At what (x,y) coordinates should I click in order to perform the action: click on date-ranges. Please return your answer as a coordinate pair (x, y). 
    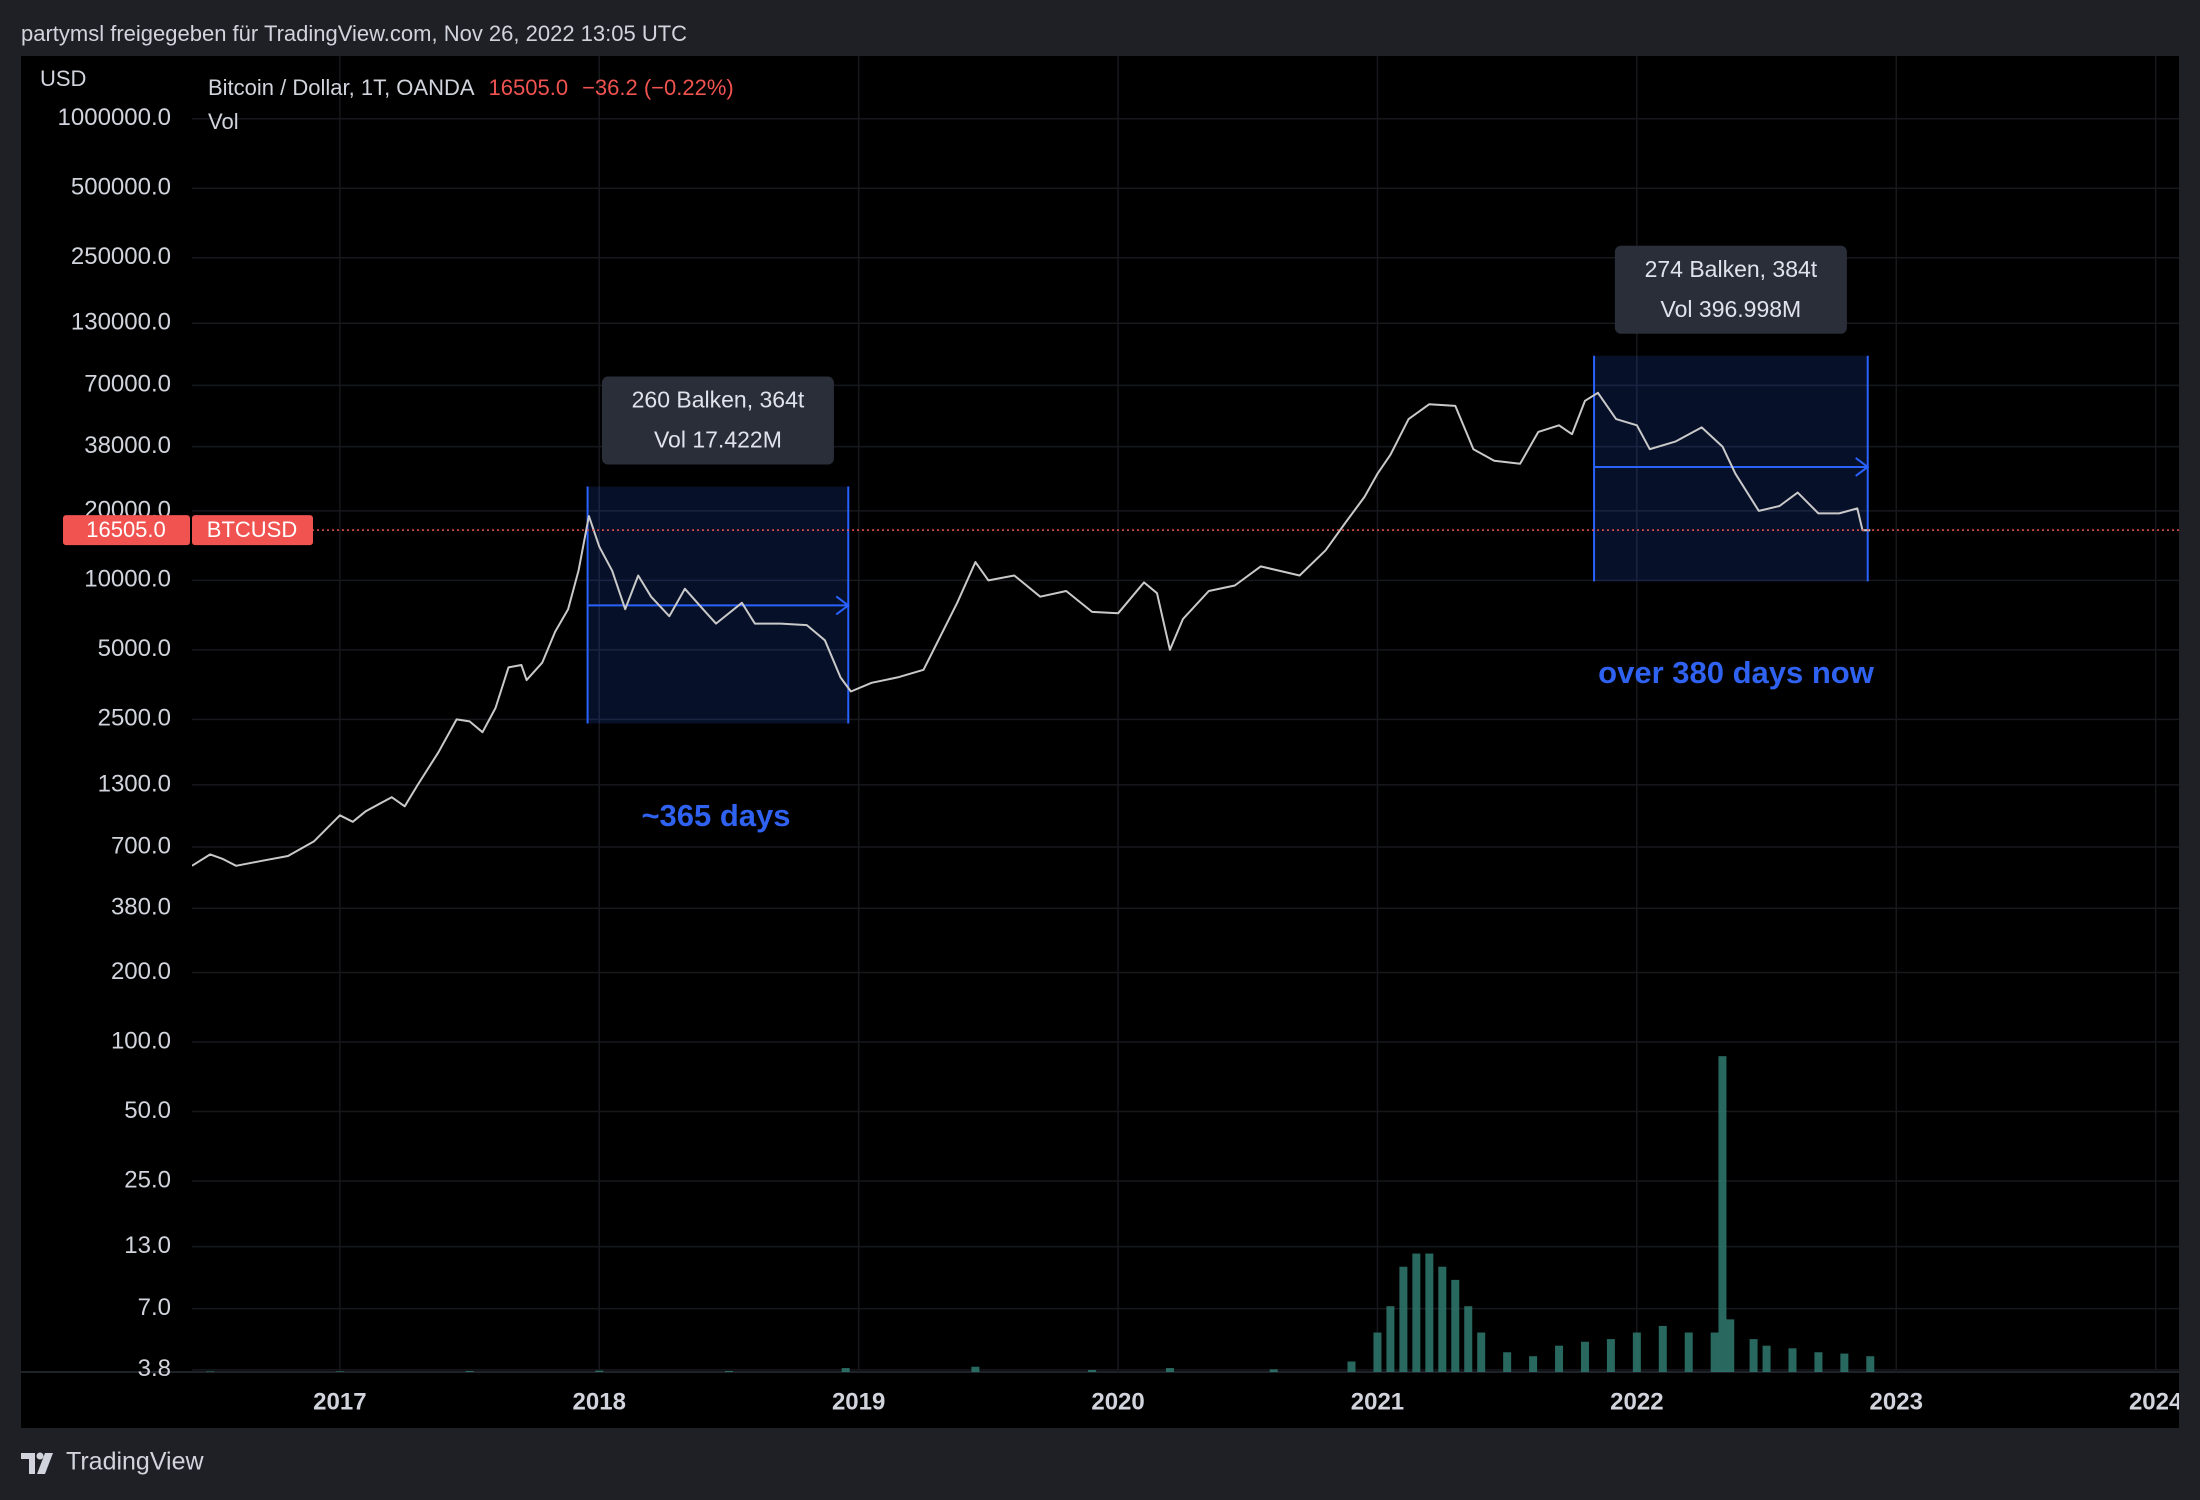
    Looking at the image, I should click on (1228, 539).